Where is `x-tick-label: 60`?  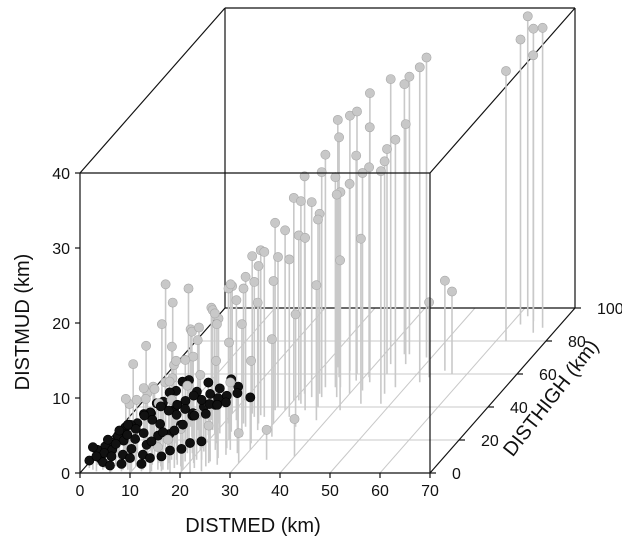 x-tick-label: 60 is located at coordinates (380, 491).